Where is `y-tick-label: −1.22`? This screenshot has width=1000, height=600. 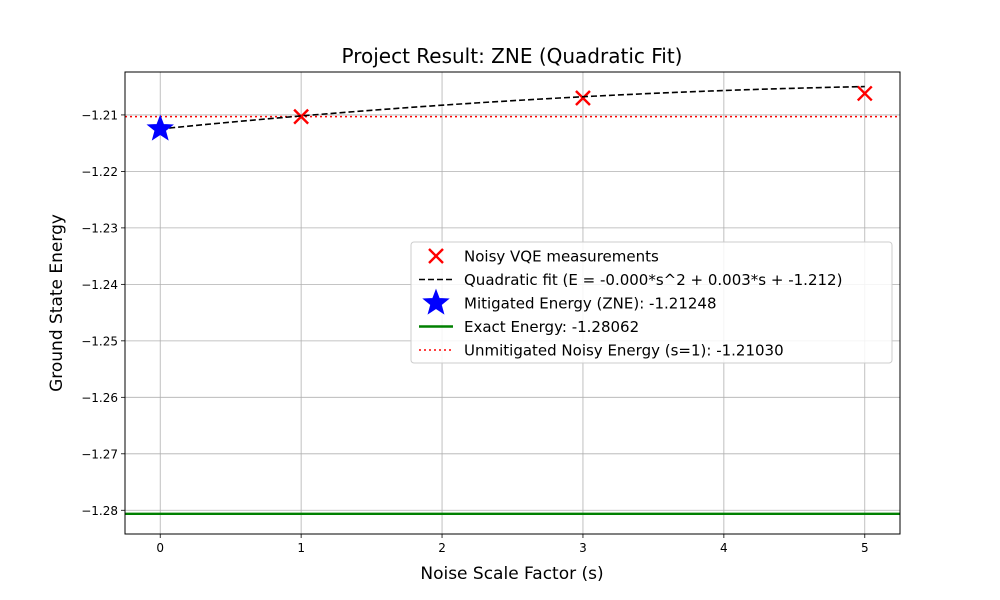 y-tick-label: −1.22 is located at coordinates (99, 172).